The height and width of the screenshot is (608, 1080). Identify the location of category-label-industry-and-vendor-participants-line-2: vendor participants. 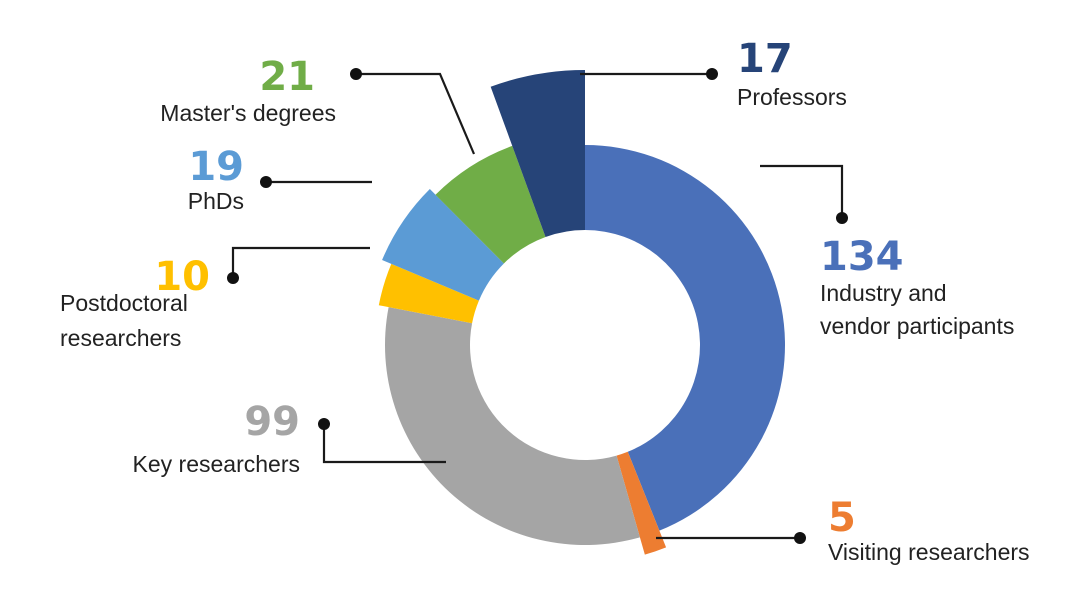
(917, 326).